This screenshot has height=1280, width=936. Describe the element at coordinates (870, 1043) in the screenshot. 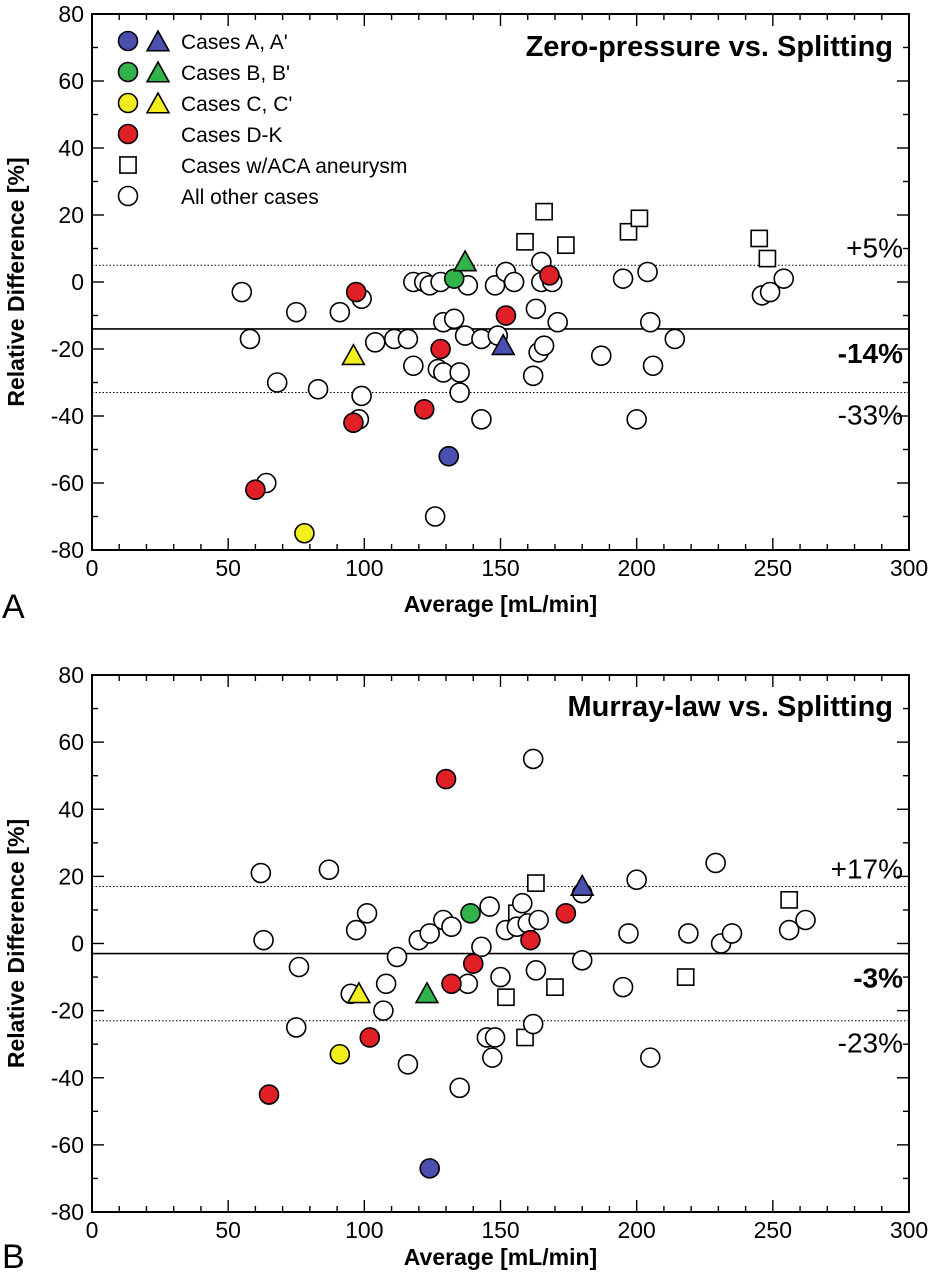

I see `reference-line-label: -23%` at that location.